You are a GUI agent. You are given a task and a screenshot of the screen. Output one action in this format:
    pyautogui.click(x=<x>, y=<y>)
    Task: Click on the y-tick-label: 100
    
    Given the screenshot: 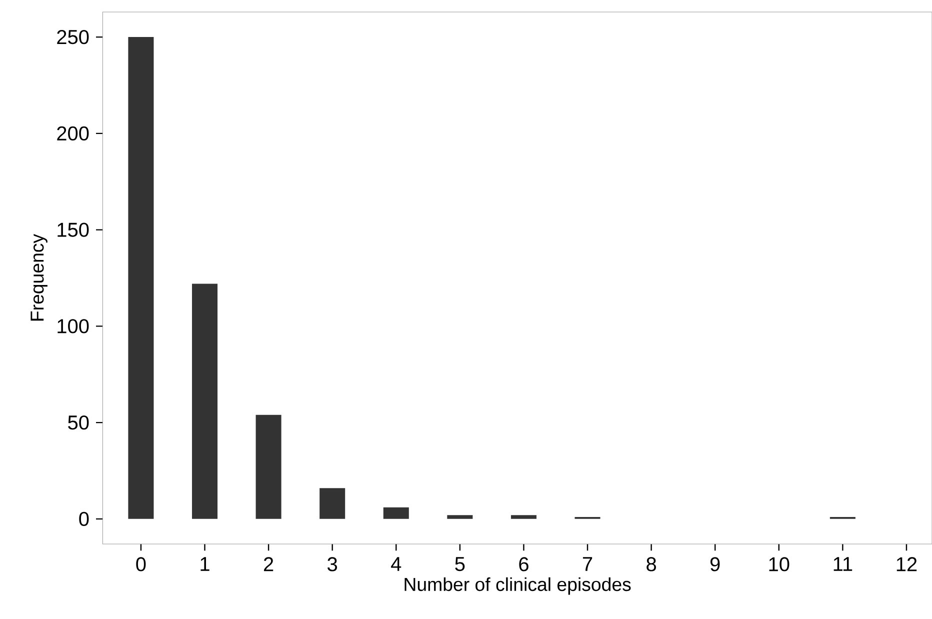 What is the action you would take?
    pyautogui.click(x=73, y=326)
    